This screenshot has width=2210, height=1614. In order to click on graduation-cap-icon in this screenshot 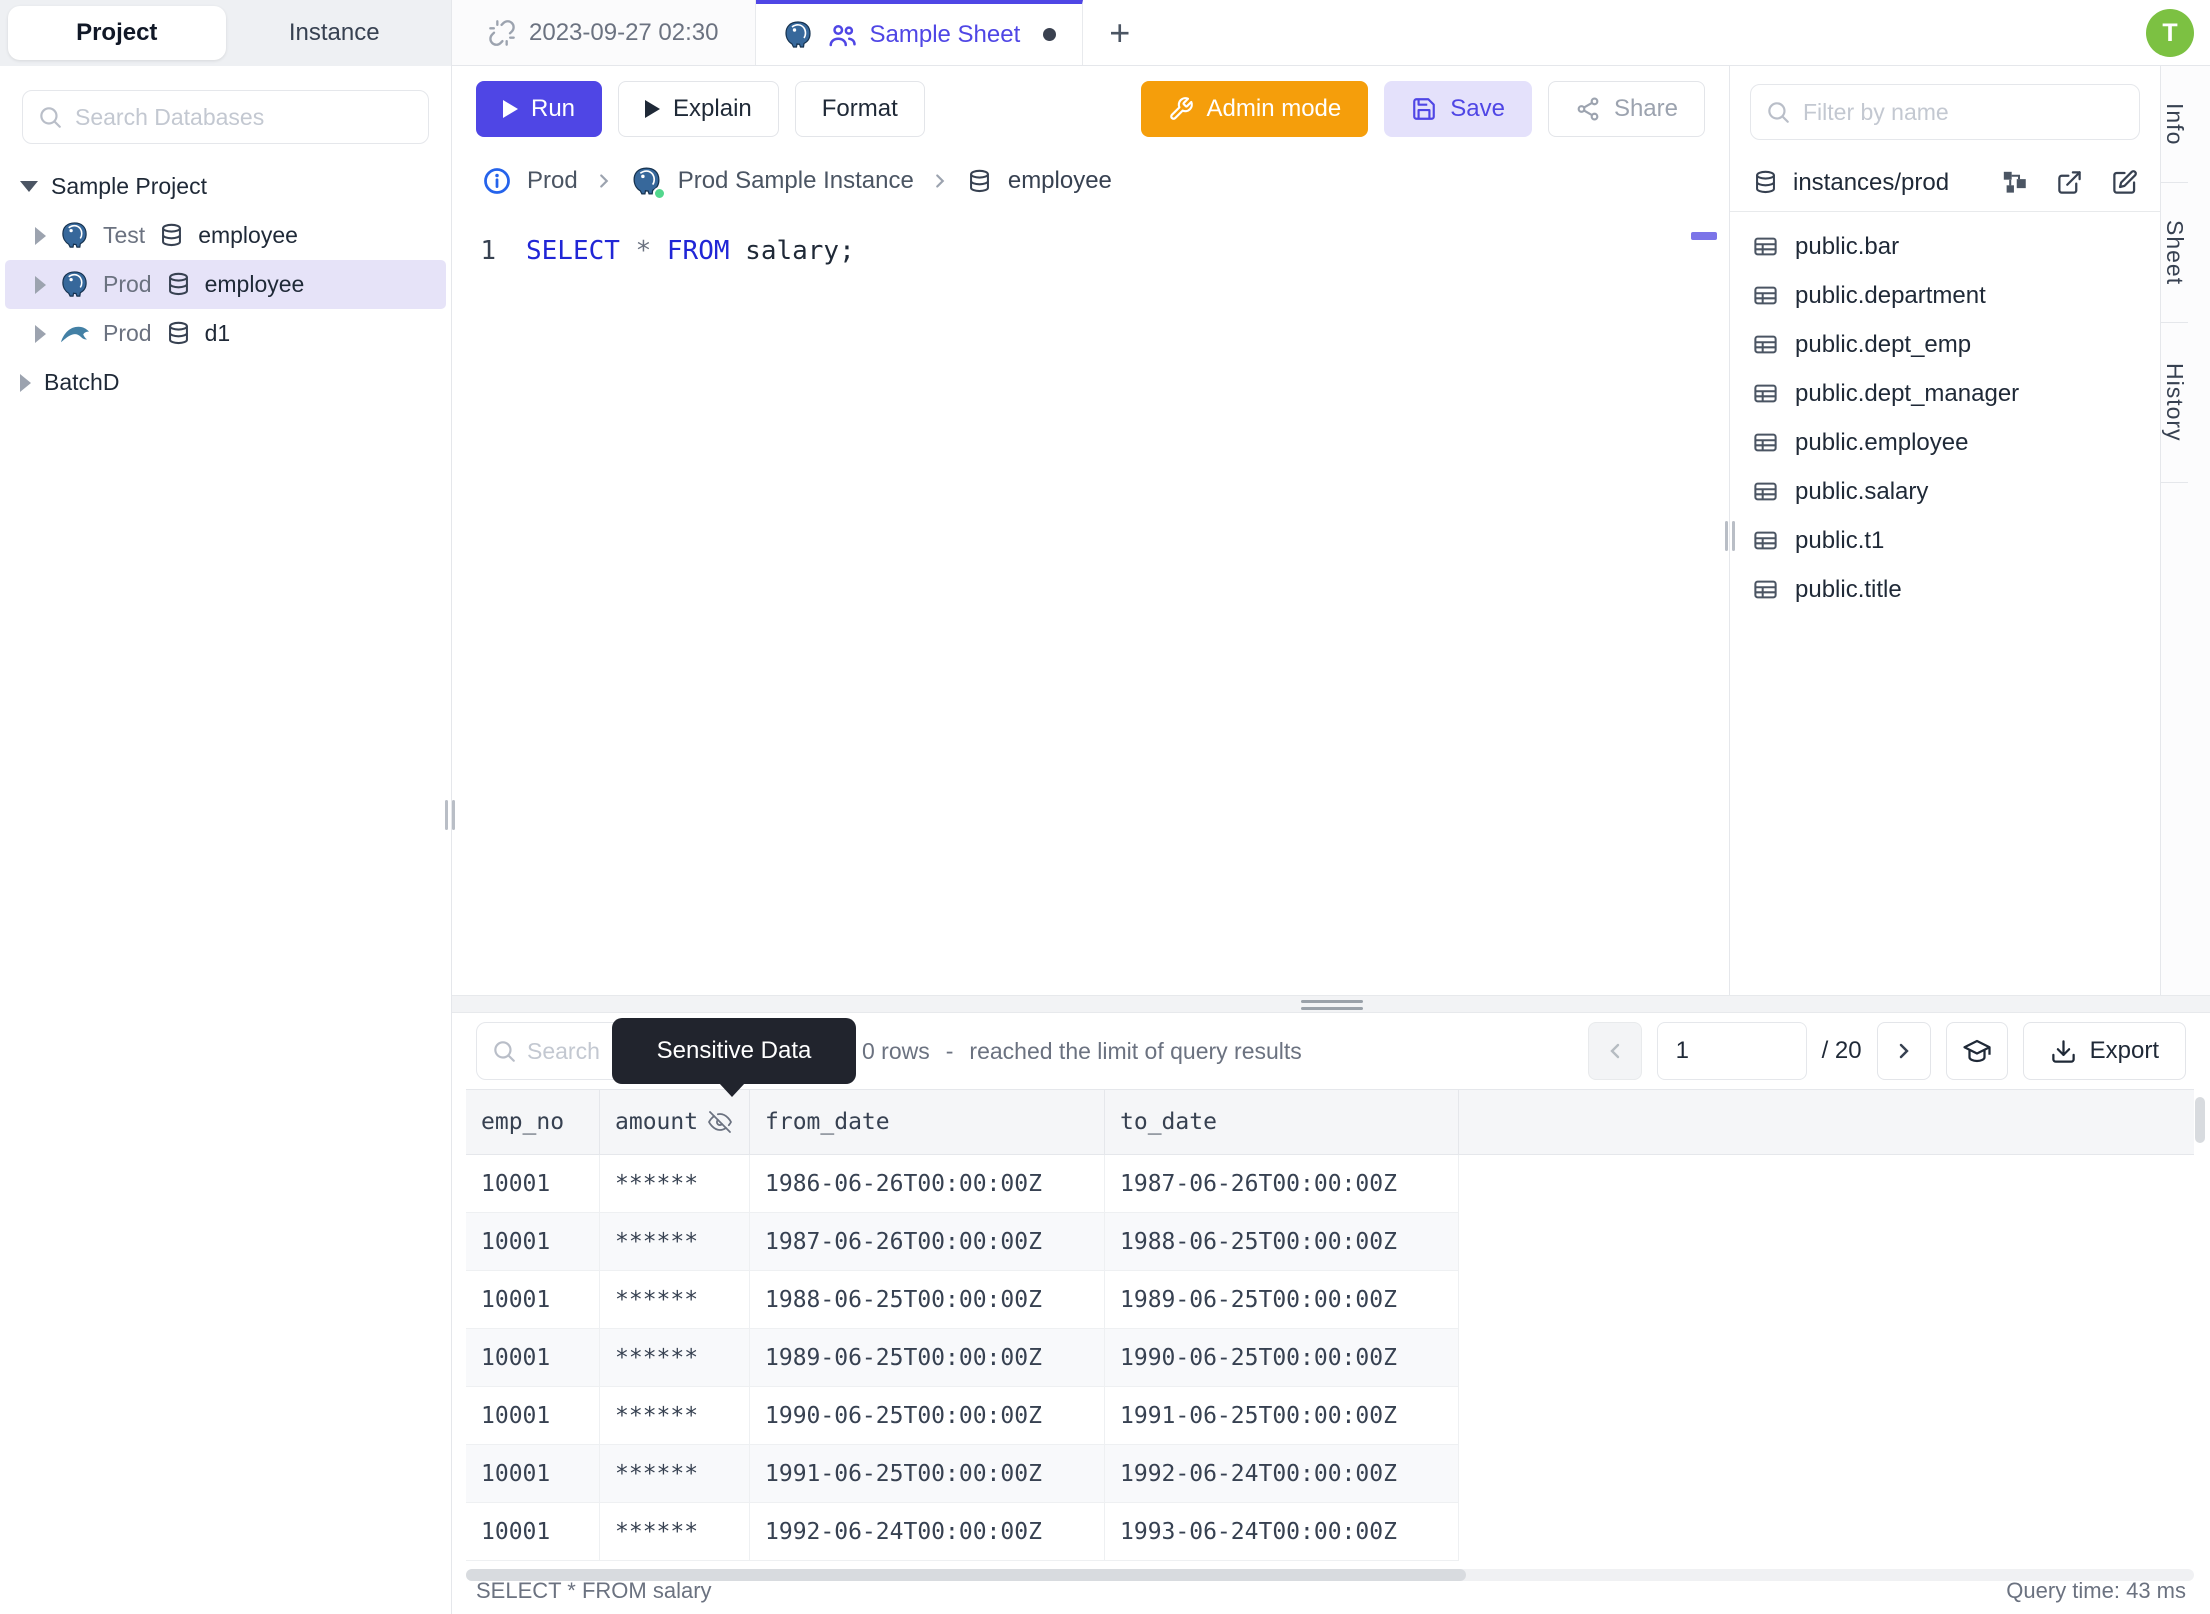, I will do `click(1976, 1051)`.